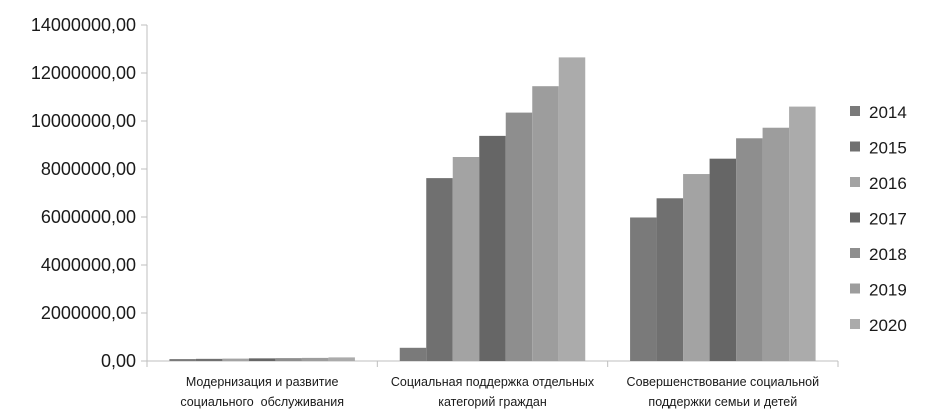  What do you see at coordinates (182, 360) in the screenshot?
I see `bar-2014-cat1` at bounding box center [182, 360].